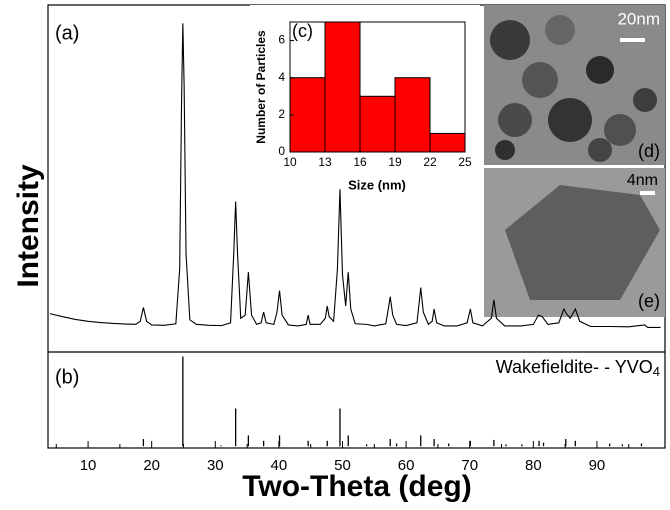  I want to click on x-tick-label: 19, so click(395, 162).